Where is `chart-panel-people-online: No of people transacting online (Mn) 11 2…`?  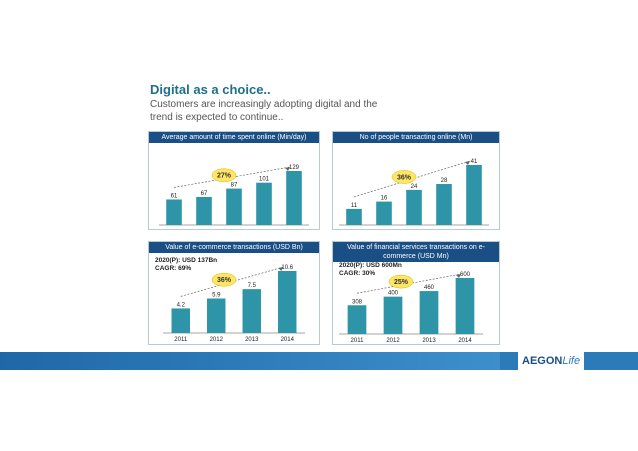
chart-panel-people-online: No of people transacting online (Mn) 11 2… is located at coordinates (416, 180).